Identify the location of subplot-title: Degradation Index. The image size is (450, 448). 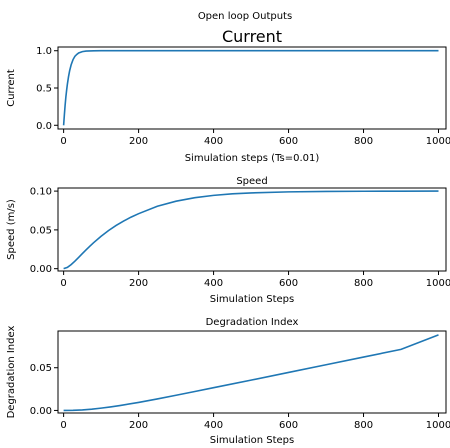
(252, 322).